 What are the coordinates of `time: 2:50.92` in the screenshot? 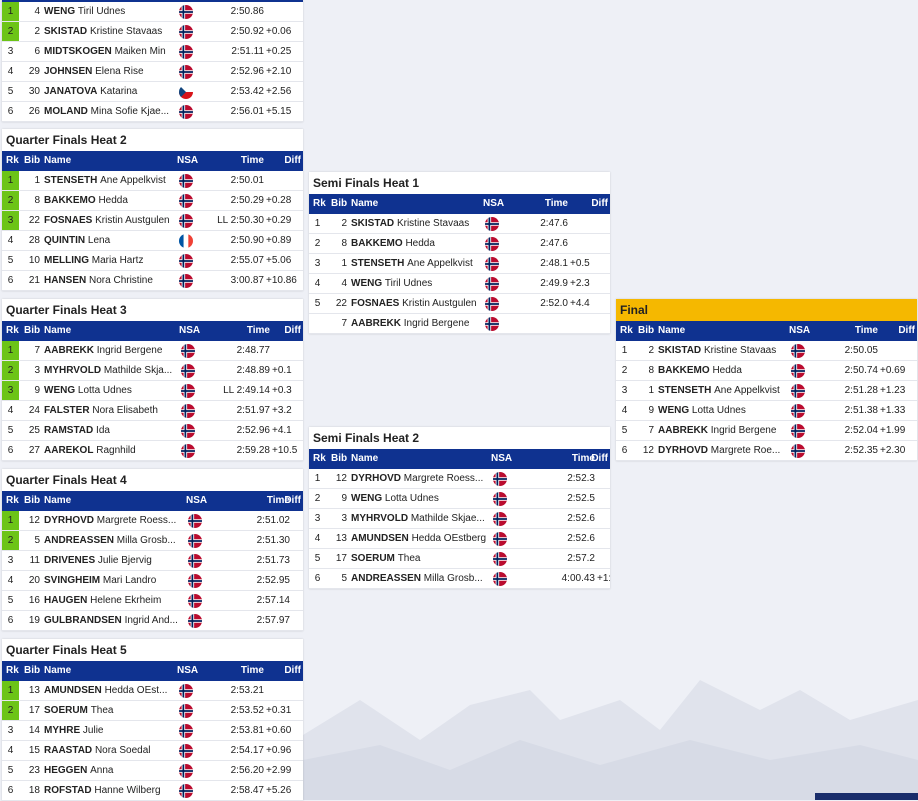 It's located at (247, 31).